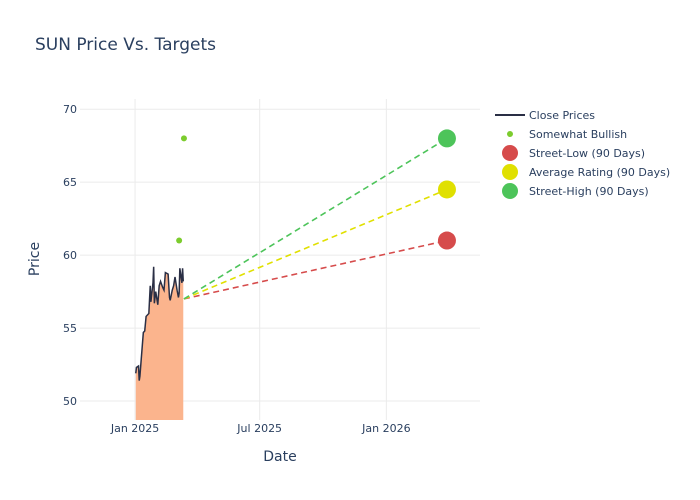  What do you see at coordinates (70, 182) in the screenshot?
I see `y-tick-label: 65` at bounding box center [70, 182].